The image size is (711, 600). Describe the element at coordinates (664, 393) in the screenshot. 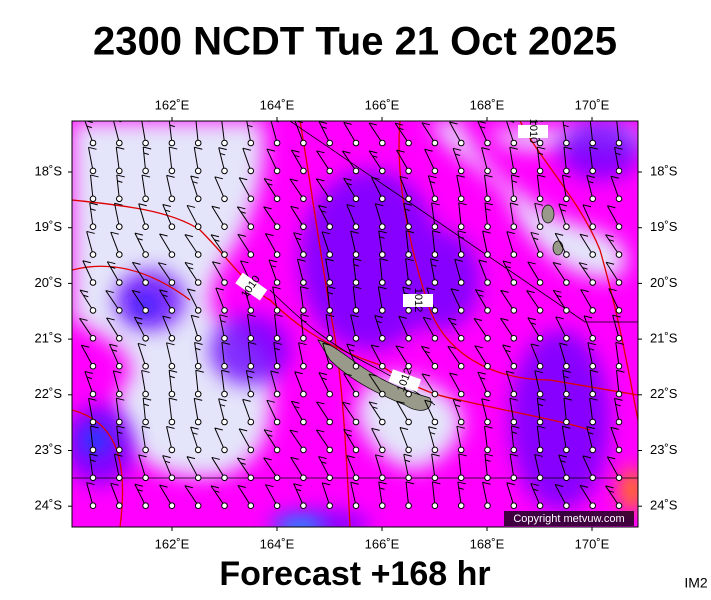

I see `lat-label: 22˚S` at that location.